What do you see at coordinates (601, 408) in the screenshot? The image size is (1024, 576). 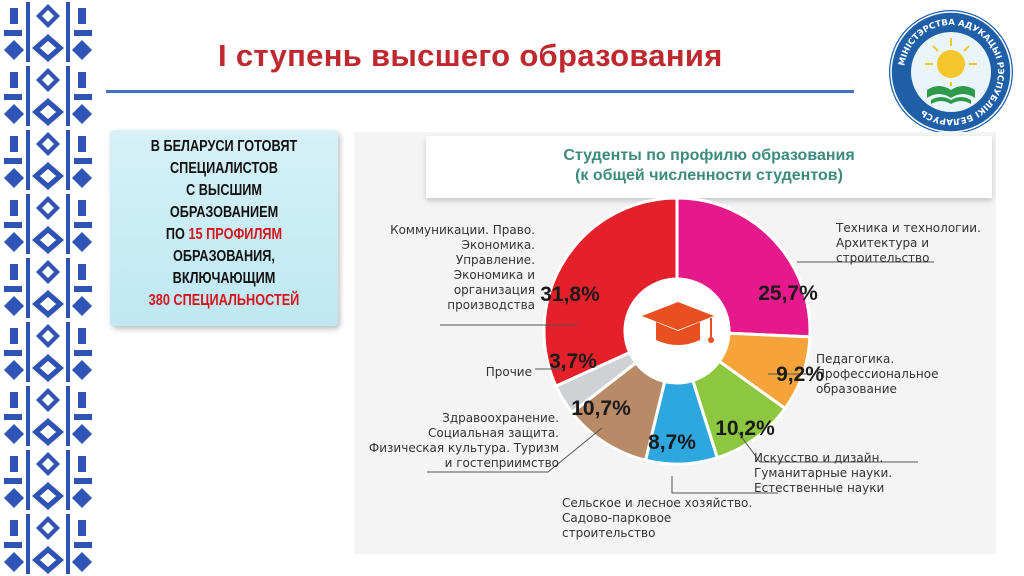 I see `slice-value-label: 10,7%` at bounding box center [601, 408].